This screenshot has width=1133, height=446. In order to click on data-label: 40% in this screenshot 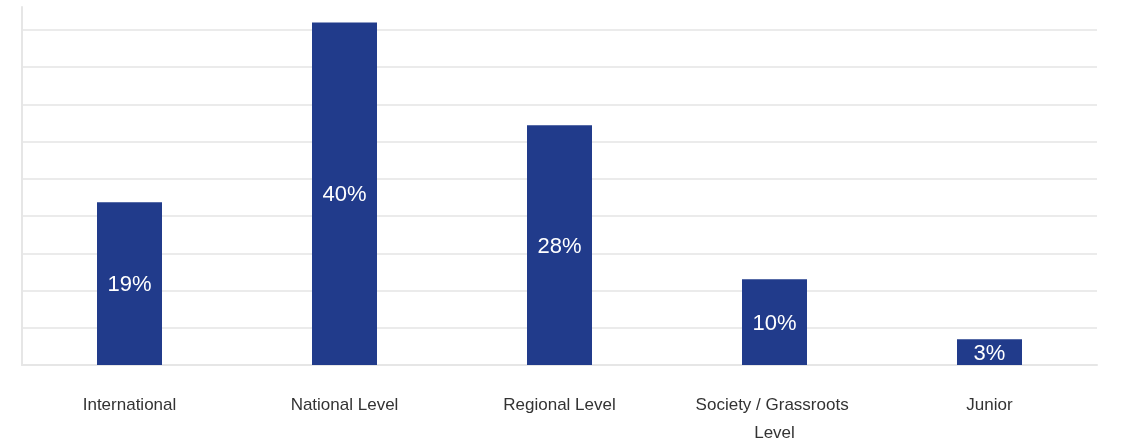, I will do `click(344, 194)`.